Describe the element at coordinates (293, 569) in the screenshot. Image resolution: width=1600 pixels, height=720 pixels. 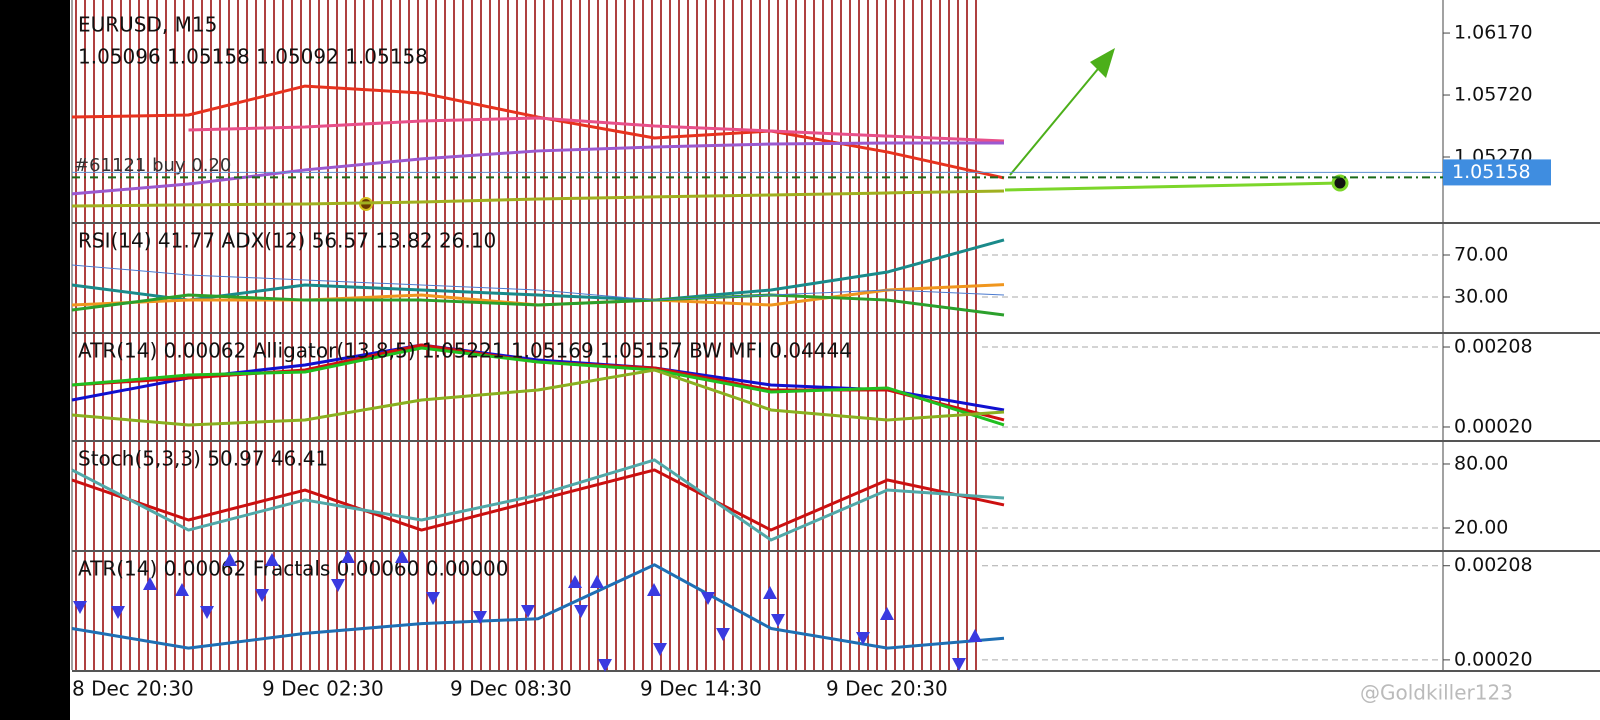
I see `panel-title: ATR(14) 0.00062 Fractals 0.00060 0.00000` at that location.